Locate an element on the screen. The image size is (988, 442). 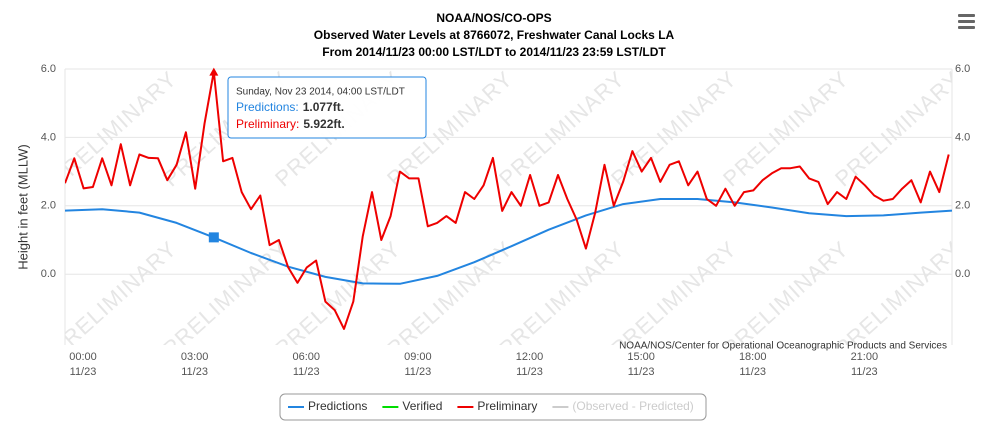
tooltip-series-name: Predictions: is located at coordinates (267, 107).